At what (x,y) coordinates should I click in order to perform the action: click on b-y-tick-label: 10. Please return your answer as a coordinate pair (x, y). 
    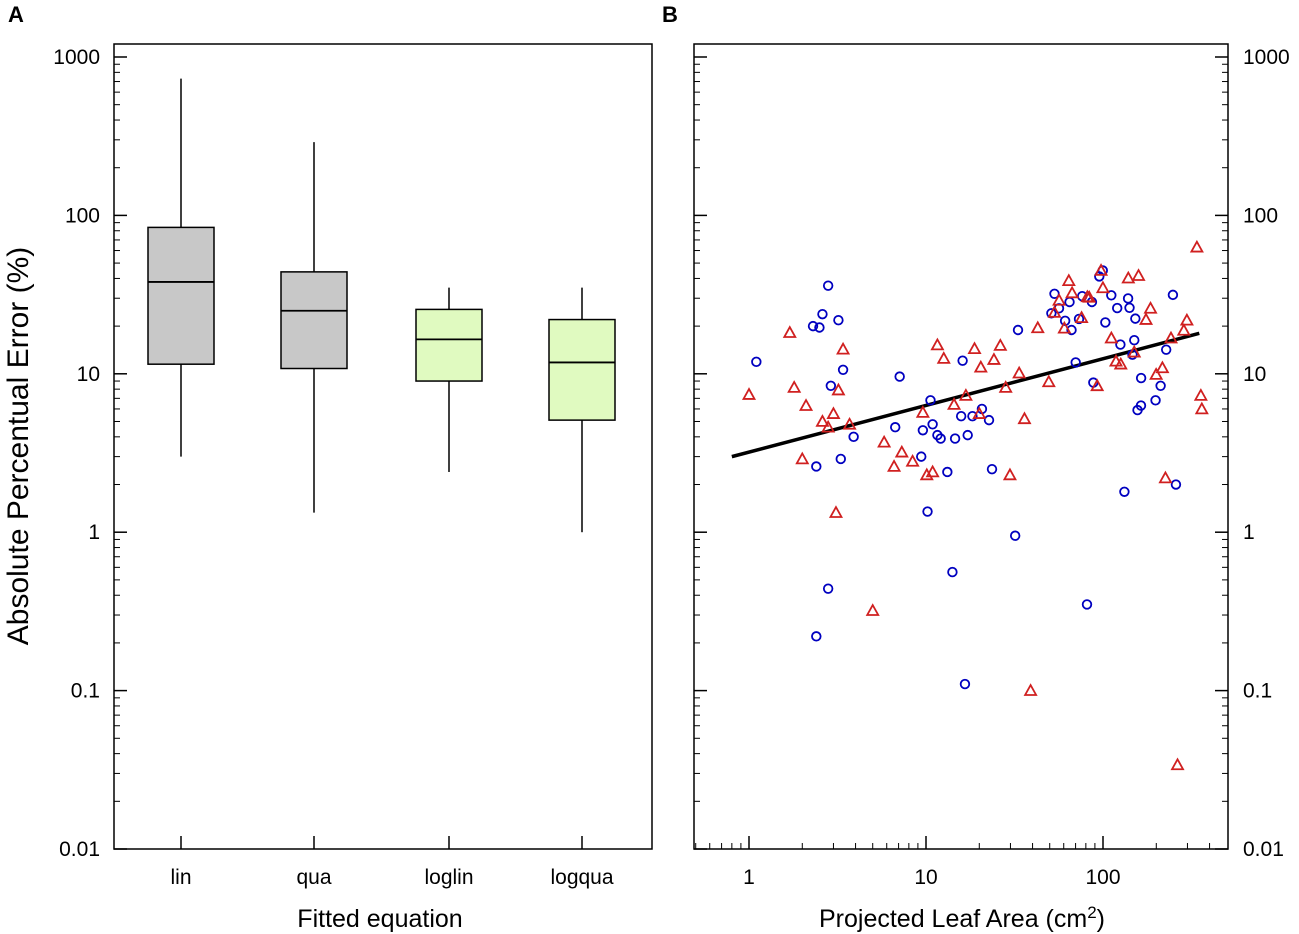
    Looking at the image, I should click on (1254, 374).